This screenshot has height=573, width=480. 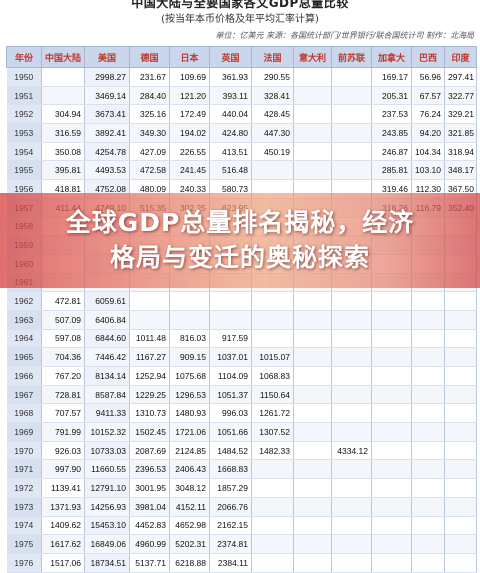 I want to click on gdp-value-cell: 3981.04, so click(x=149, y=507).